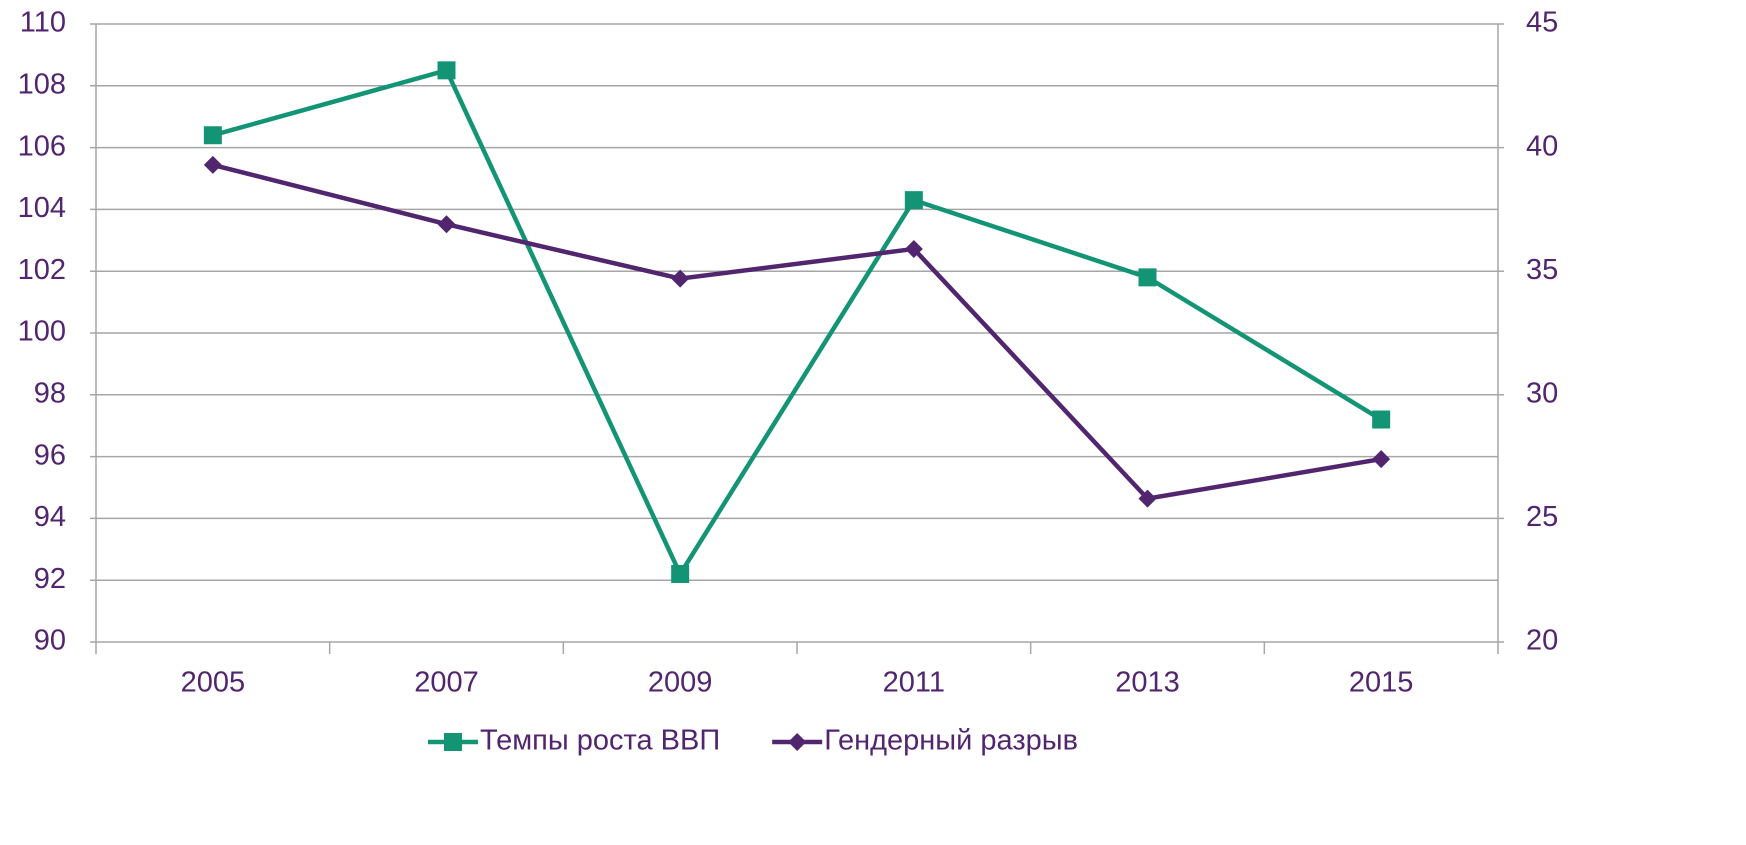  Describe the element at coordinates (42, 270) in the screenshot. I see `y-tick-label: 102` at that location.